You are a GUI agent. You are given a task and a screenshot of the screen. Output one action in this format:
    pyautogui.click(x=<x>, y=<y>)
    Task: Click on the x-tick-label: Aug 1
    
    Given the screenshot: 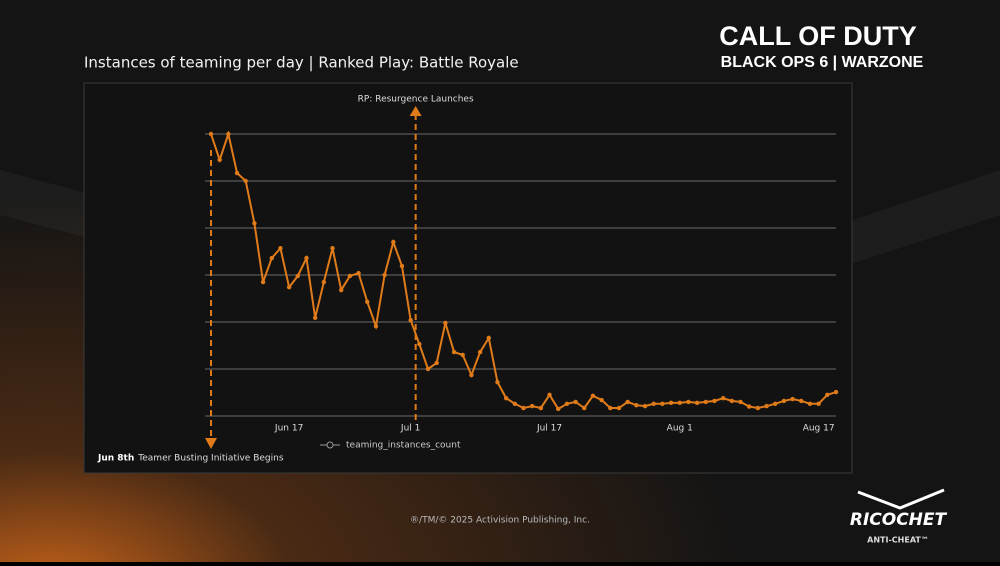 What is the action you would take?
    pyautogui.click(x=680, y=429)
    